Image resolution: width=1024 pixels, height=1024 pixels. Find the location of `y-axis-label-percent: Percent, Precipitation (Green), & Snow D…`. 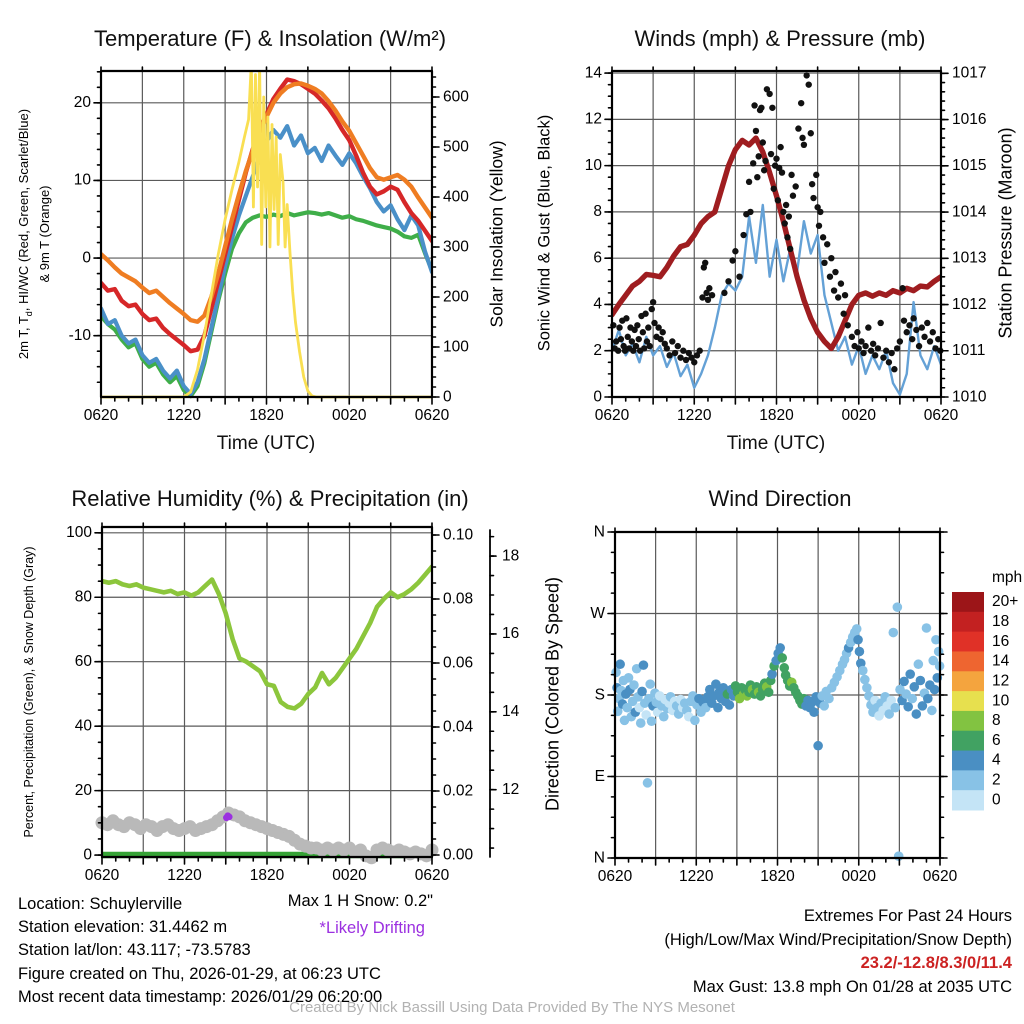

y-axis-label-percent: Percent, Precipitation (Green), & Snow D… is located at coordinates (29, 692).